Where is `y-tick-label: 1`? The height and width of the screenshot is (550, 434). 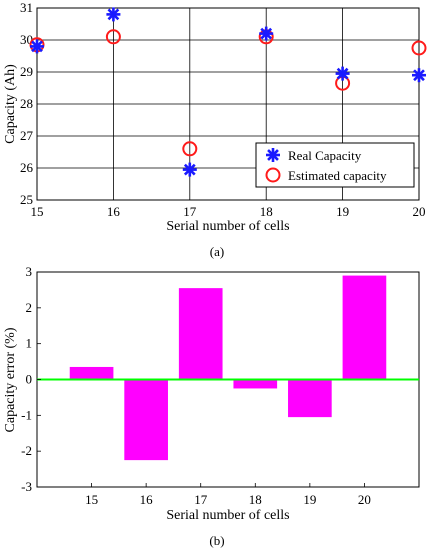
y-tick-label: 1 is located at coordinates (29, 343).